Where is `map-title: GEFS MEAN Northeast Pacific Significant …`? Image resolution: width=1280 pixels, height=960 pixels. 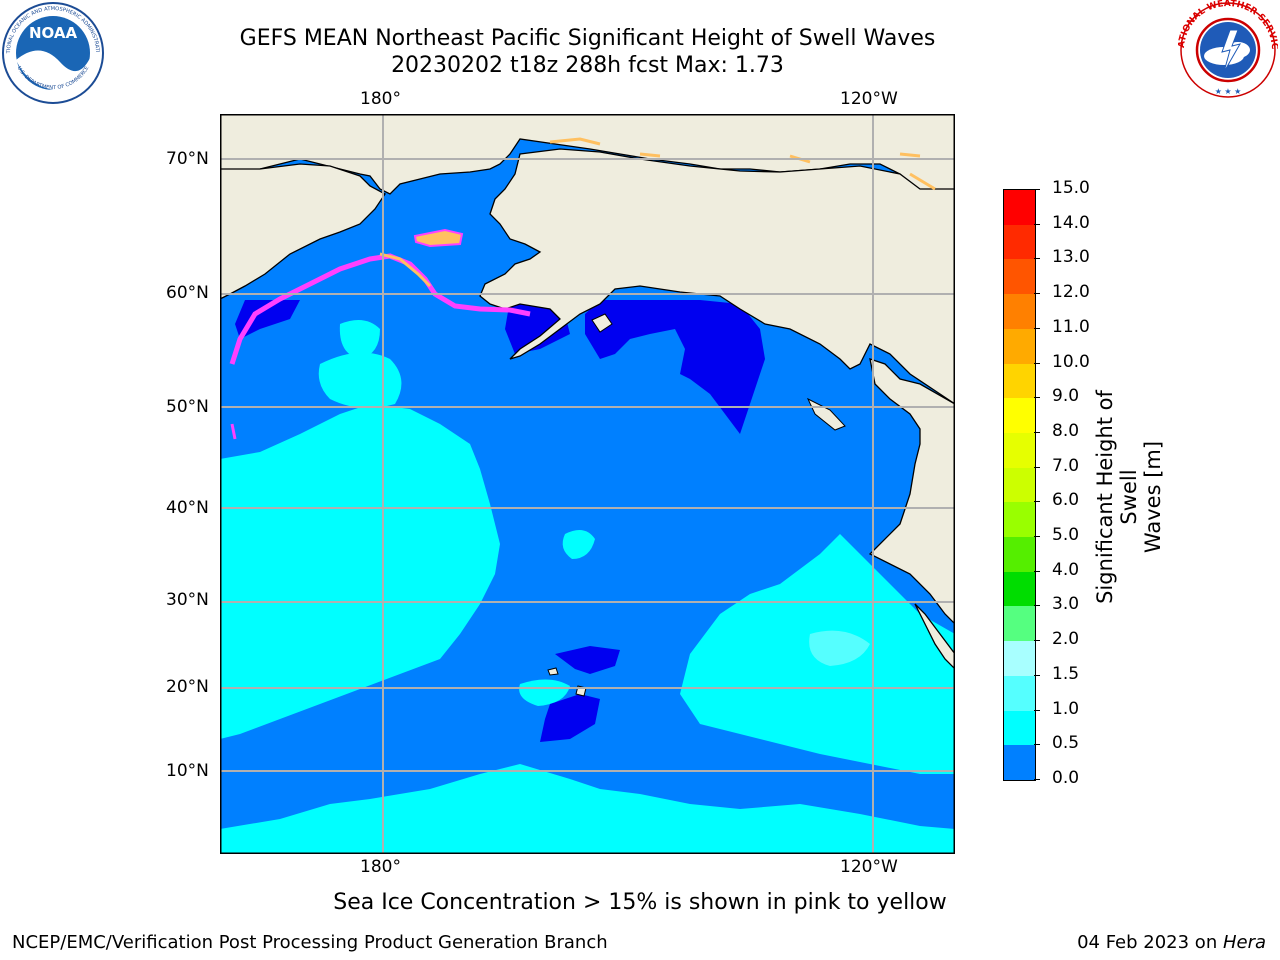 map-title: GEFS MEAN Northeast Pacific Significant … is located at coordinates (587, 38).